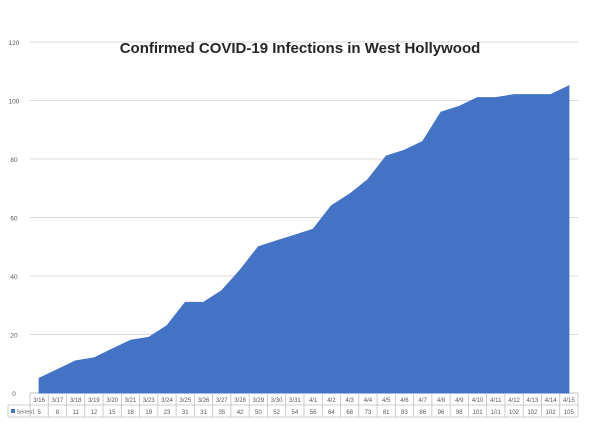  What do you see at coordinates (148, 413) in the screenshot?
I see `data-label: 19` at bounding box center [148, 413].